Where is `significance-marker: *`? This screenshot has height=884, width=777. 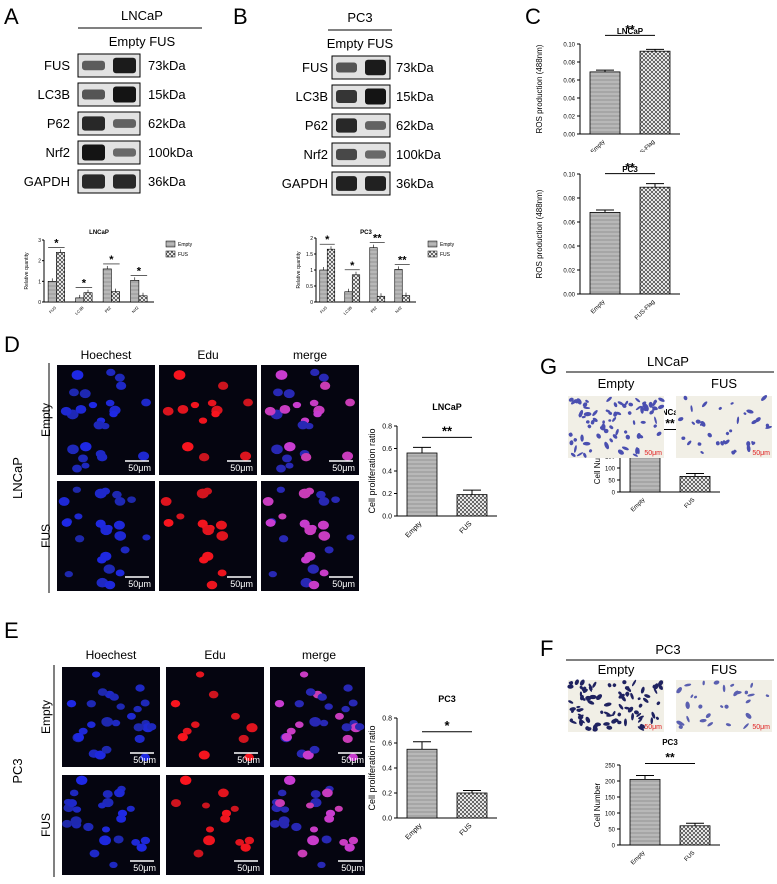
significance-marker: * is located at coordinates (327, 240).